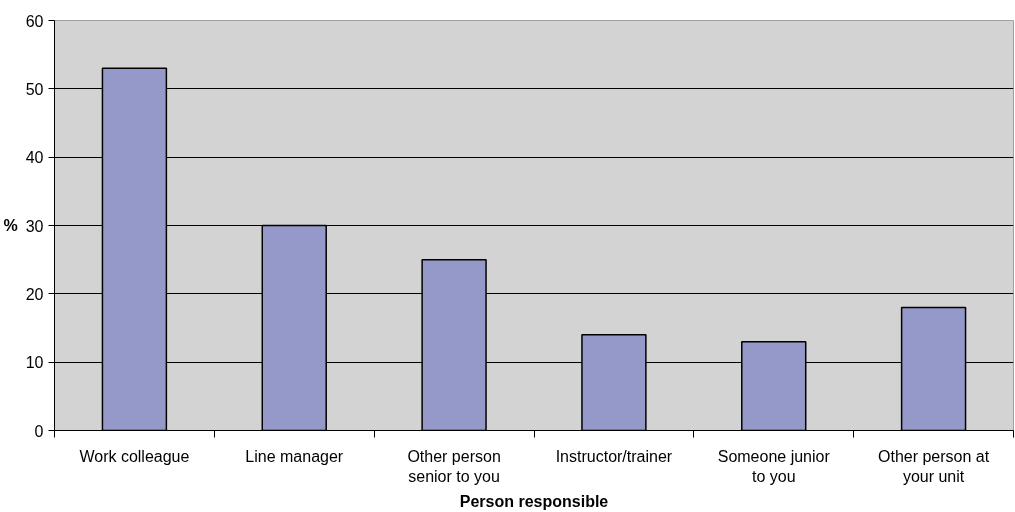 The image size is (1015, 512). What do you see at coordinates (534, 501) in the screenshot?
I see `x-axis-title: Person responsible` at bounding box center [534, 501].